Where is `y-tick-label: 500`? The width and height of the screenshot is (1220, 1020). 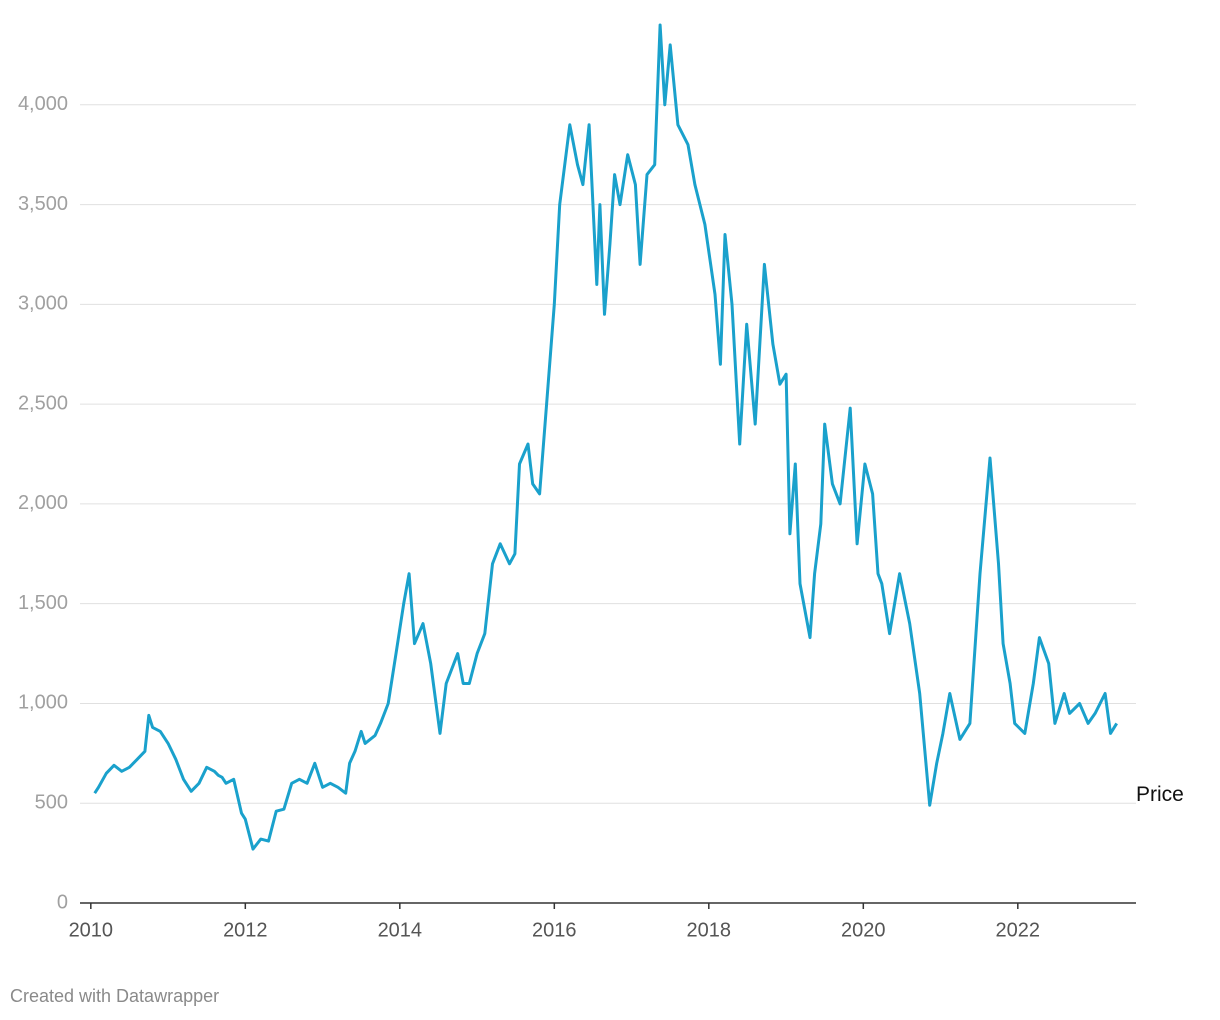
y-tick-label: 500 is located at coordinates (51, 803).